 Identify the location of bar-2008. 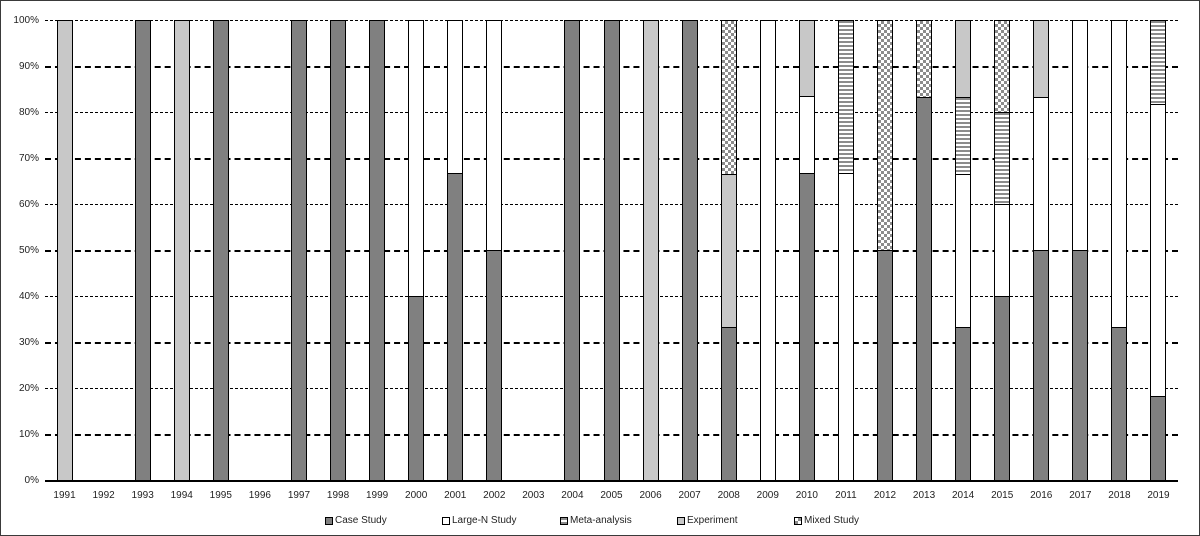
(728, 250).